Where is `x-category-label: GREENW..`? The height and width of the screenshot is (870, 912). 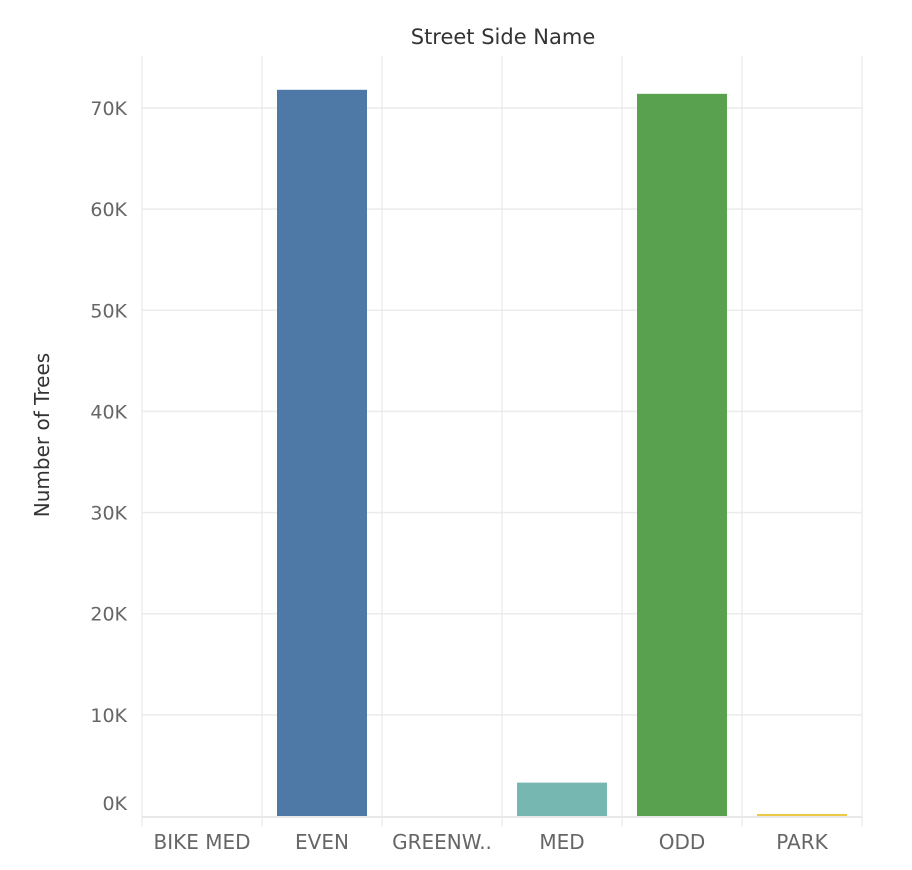 x-category-label: GREENW.. is located at coordinates (442, 842).